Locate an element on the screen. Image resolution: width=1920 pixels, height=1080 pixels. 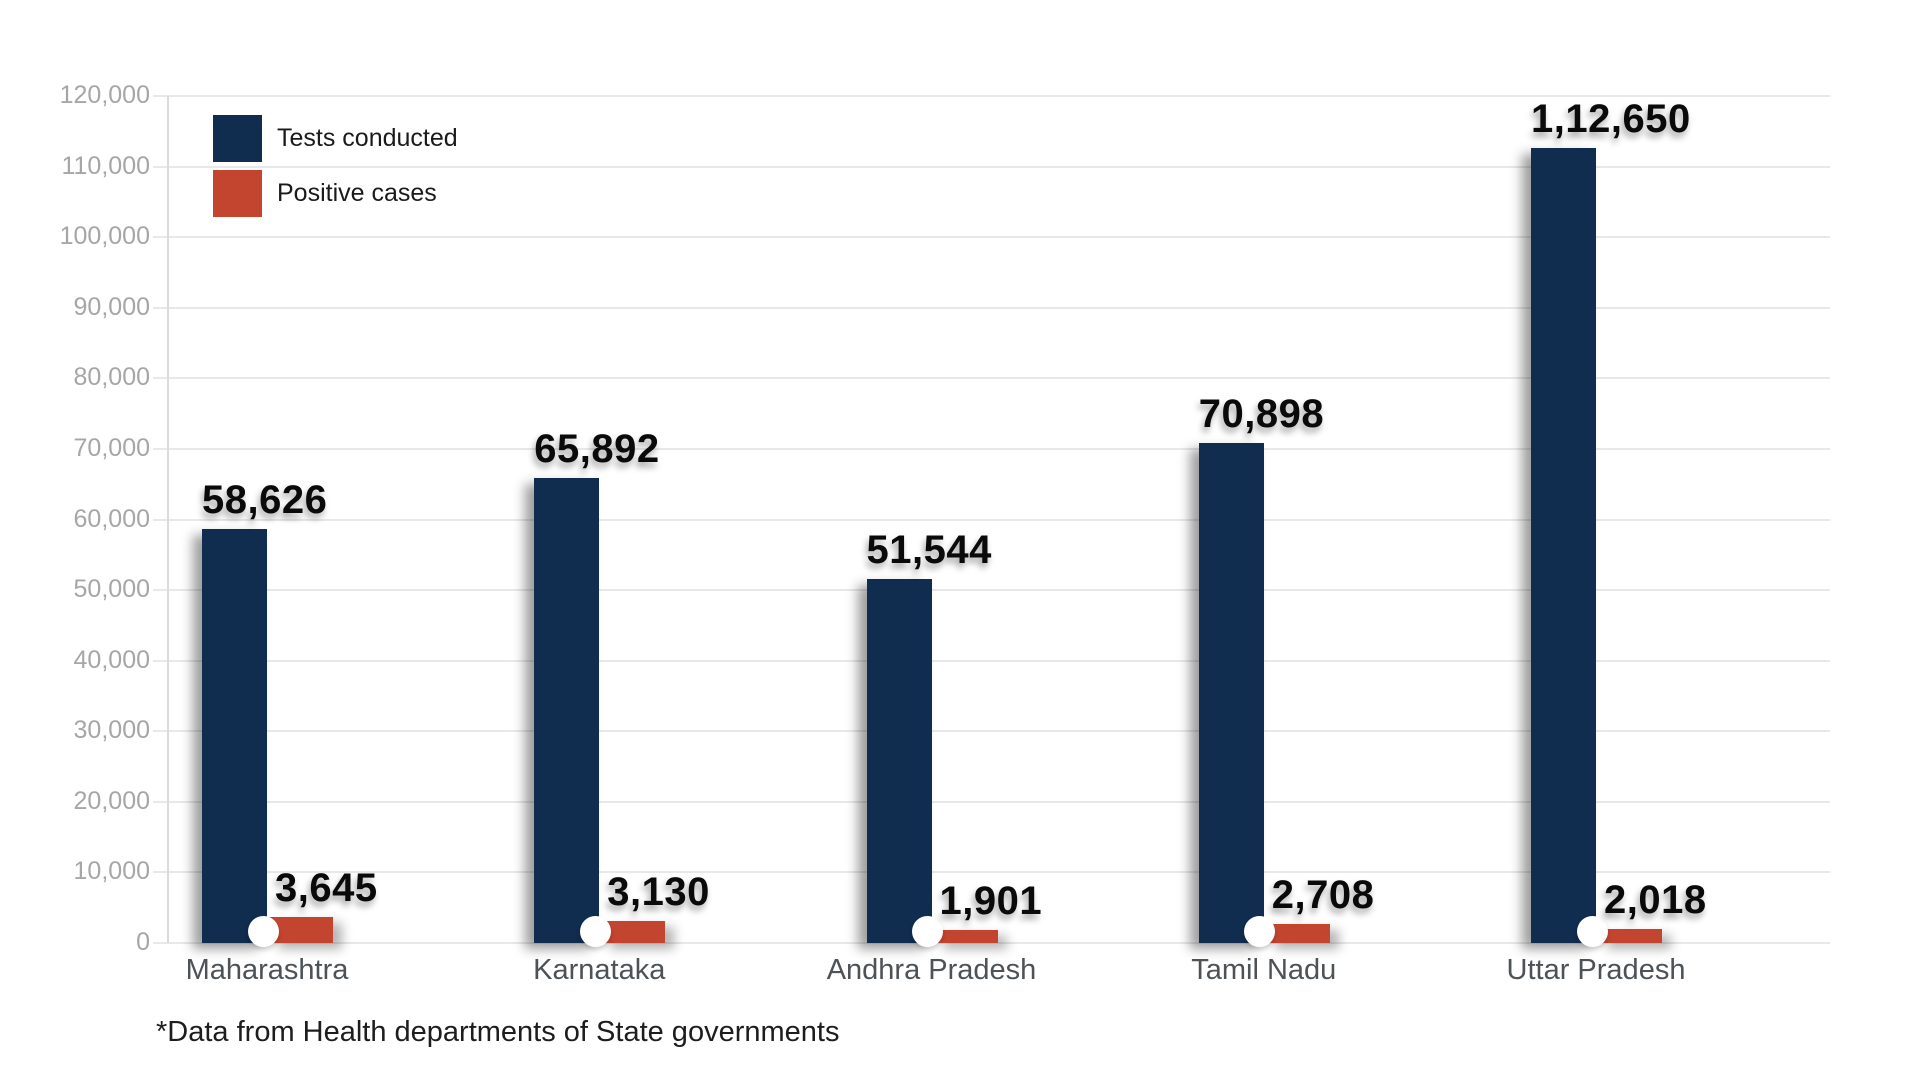
x-axis-category-label: Andhra Pradesh is located at coordinates (931, 970).